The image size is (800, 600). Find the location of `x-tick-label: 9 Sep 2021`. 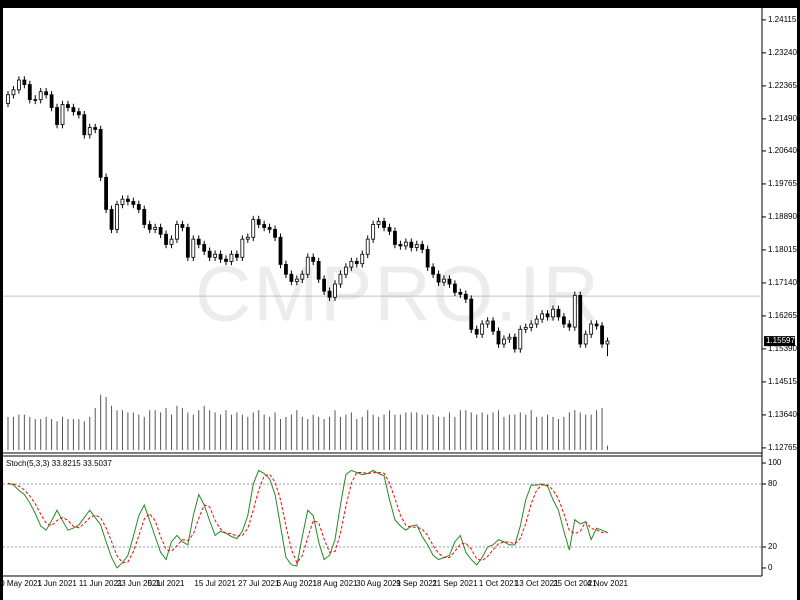

x-tick-label: 9 Sep 2021 is located at coordinates (416, 583).